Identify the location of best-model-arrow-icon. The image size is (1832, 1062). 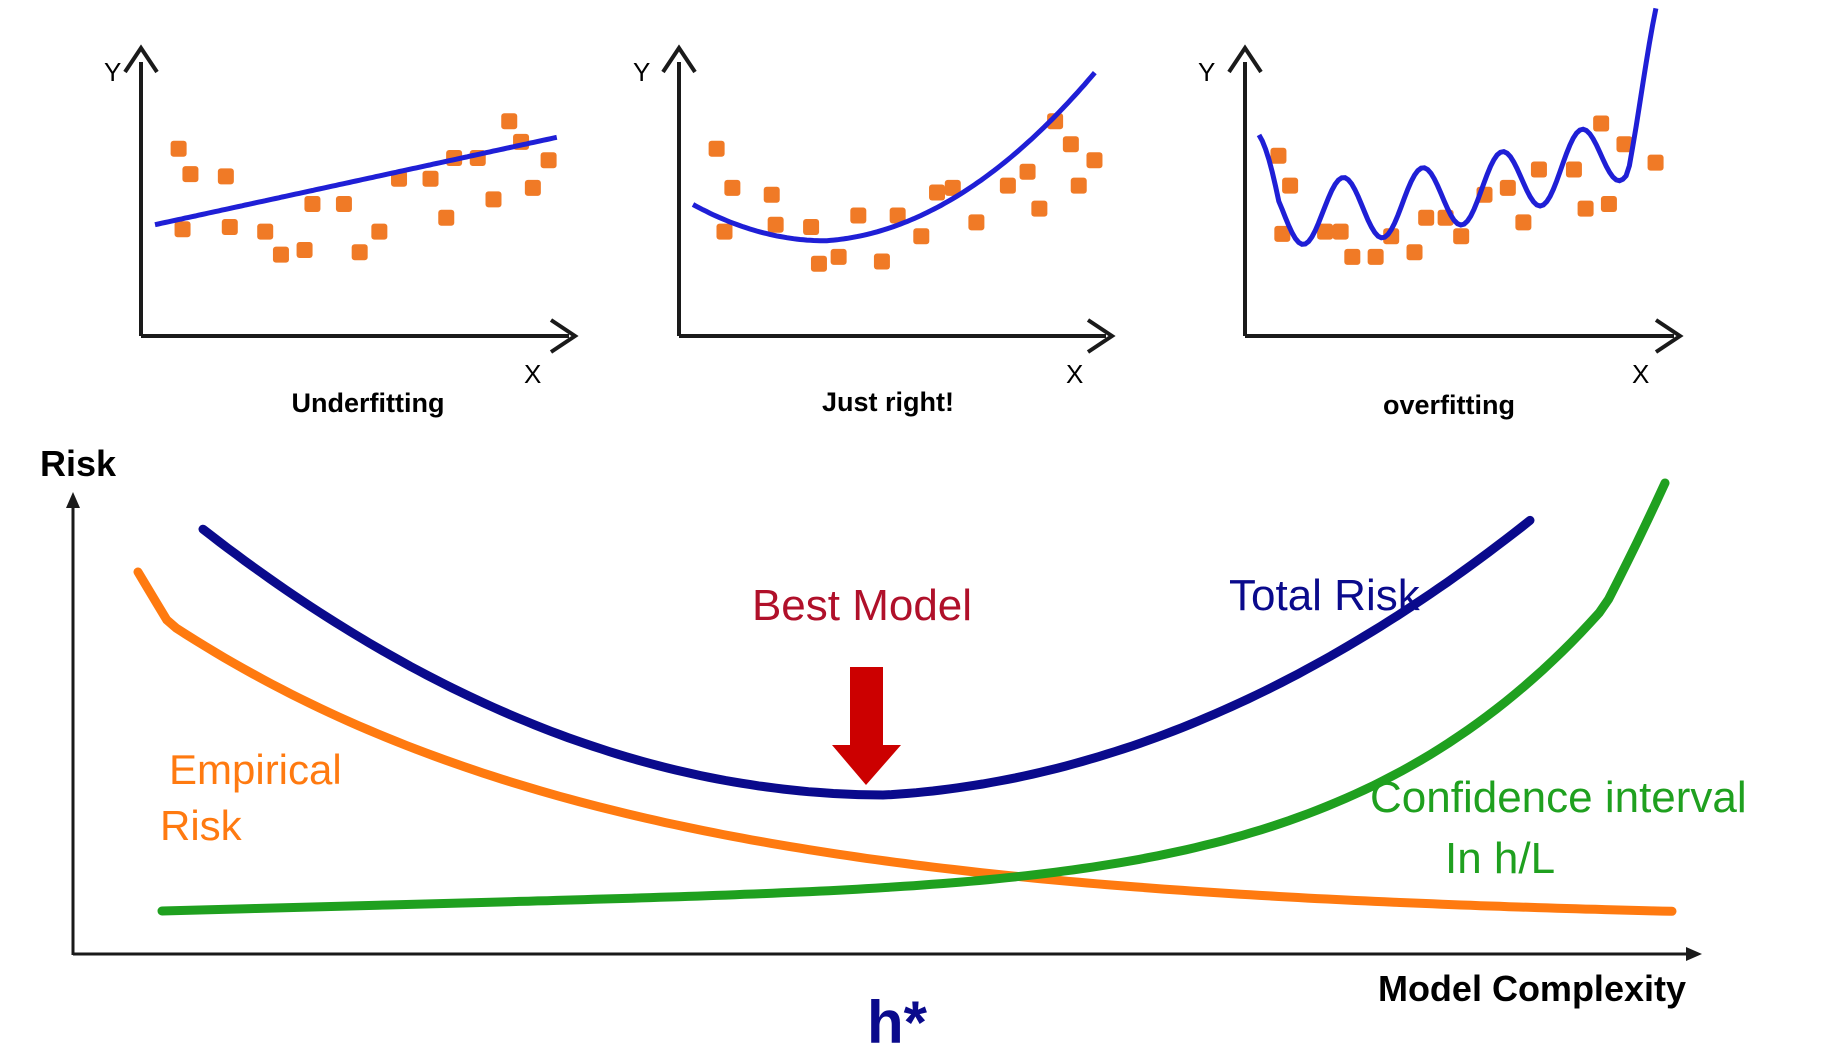
(866, 726).